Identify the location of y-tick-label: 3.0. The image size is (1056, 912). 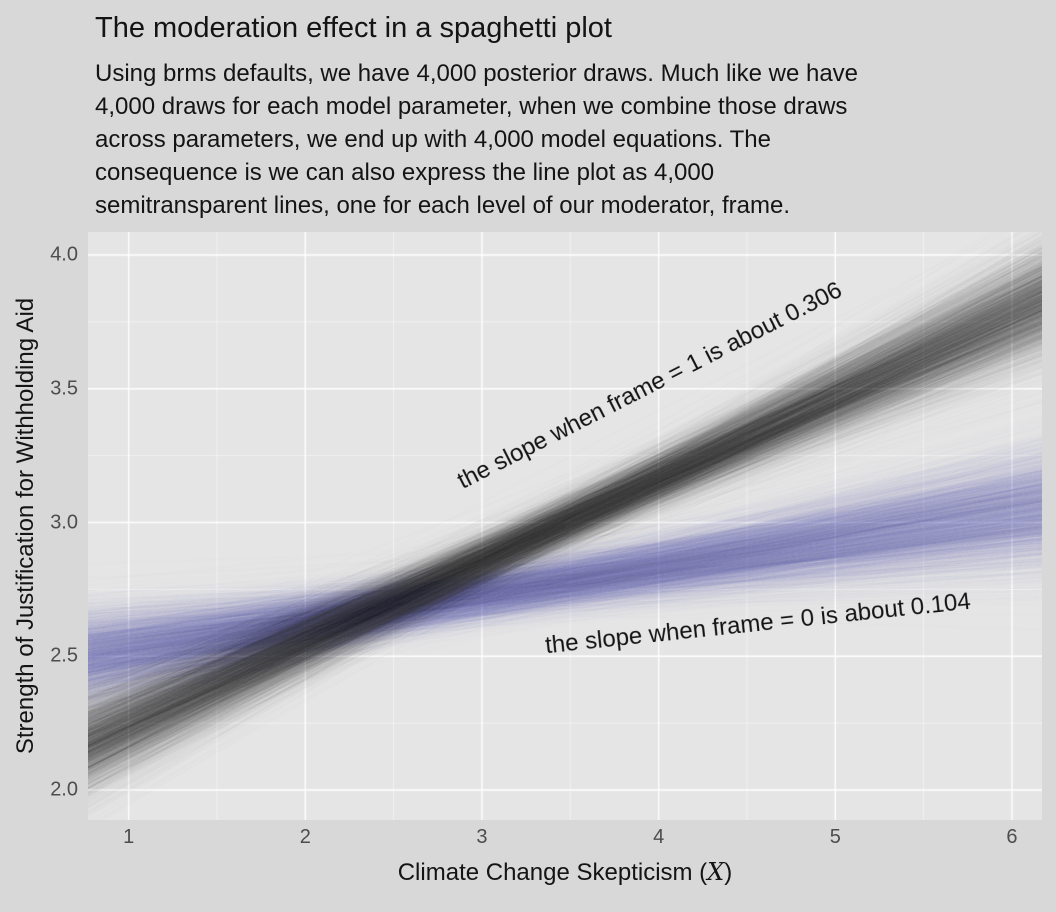
(64, 522).